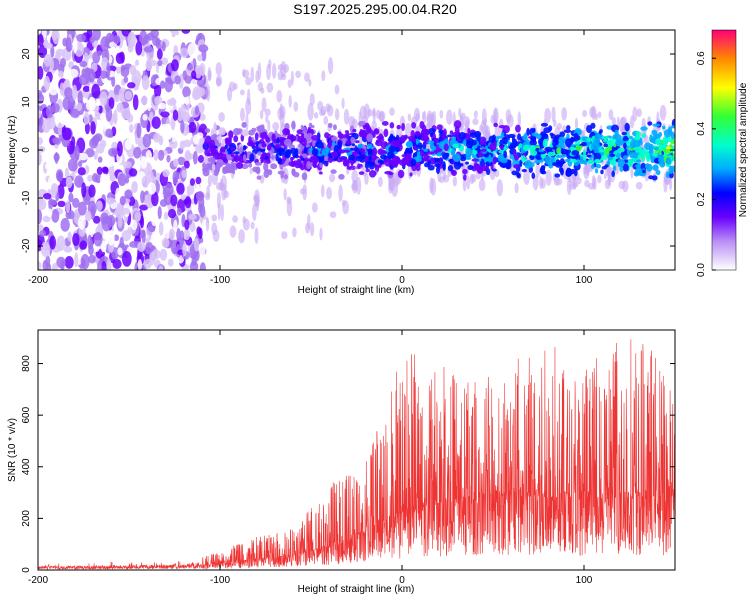  What do you see at coordinates (12, 450) in the screenshot?
I see `snr-ylabel: SNR (10 * v/v)` at bounding box center [12, 450].